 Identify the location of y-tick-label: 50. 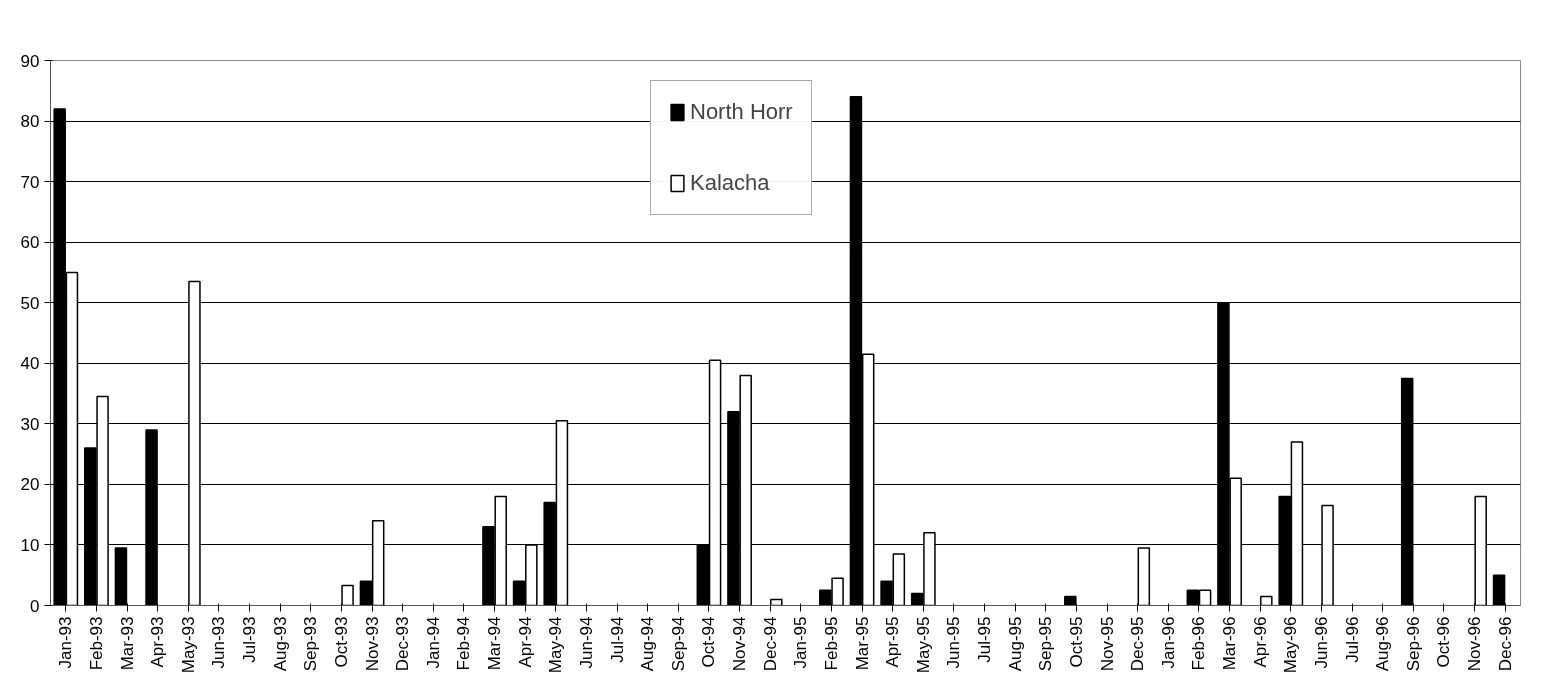
(30, 303).